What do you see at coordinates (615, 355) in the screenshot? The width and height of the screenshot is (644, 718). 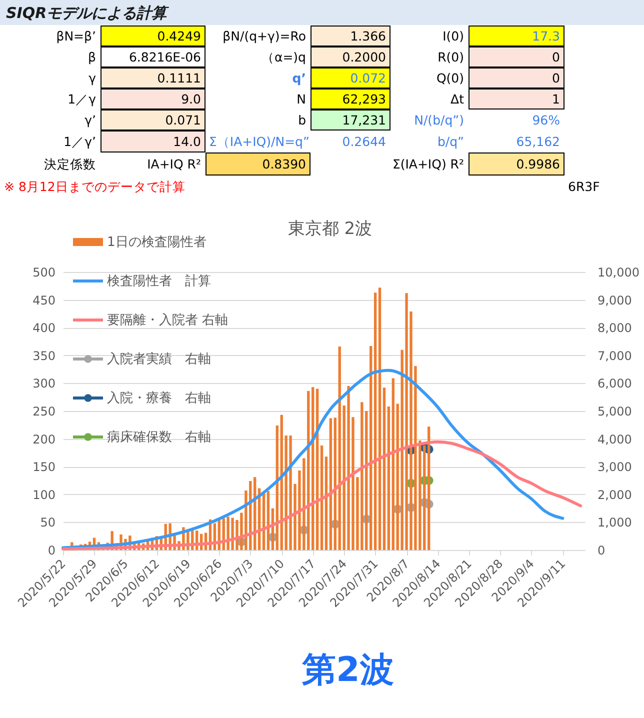 I see `y2-tick-label: 7,000` at bounding box center [615, 355].